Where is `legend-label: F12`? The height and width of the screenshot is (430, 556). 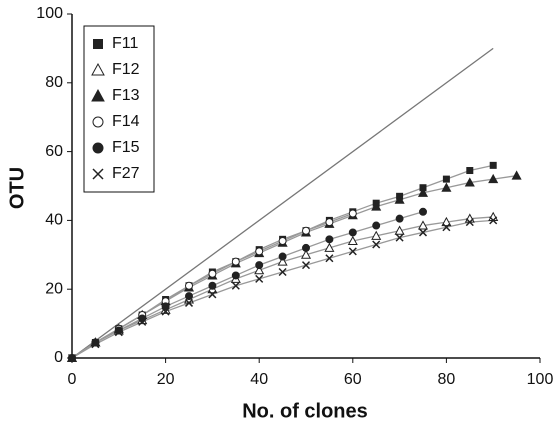 legend-label: F12 is located at coordinates (126, 69).